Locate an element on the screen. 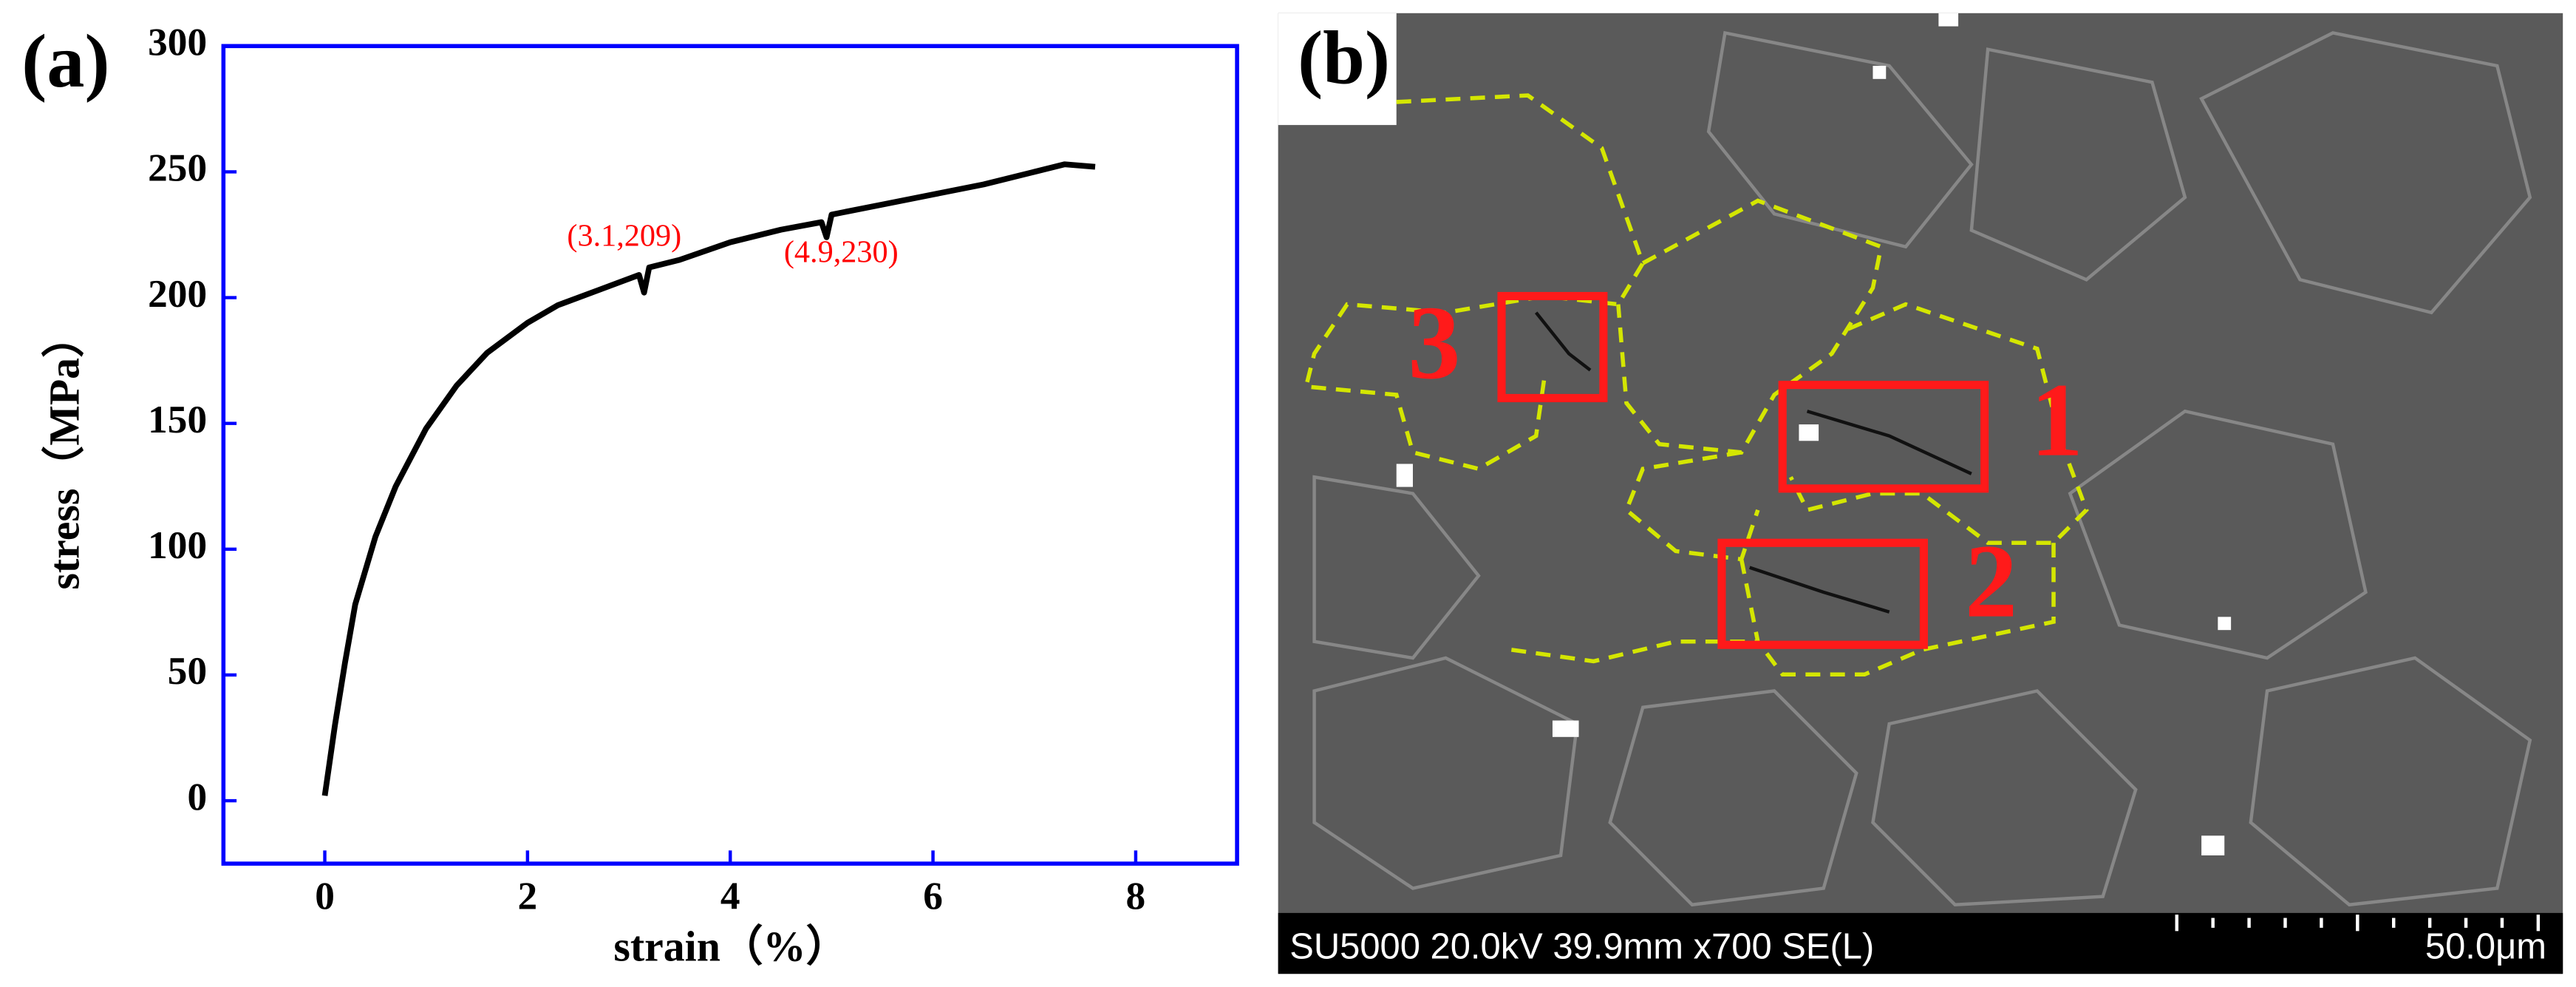 The width and height of the screenshot is (2576, 987). region-boxes is located at coordinates (1743, 470).